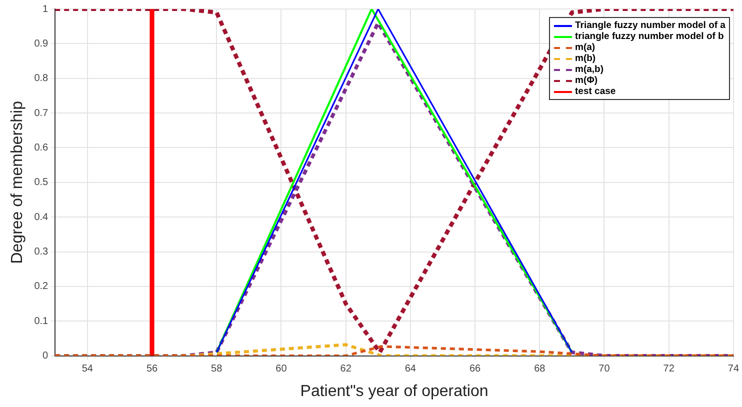 The width and height of the screenshot is (742, 407). I want to click on y-tick-label: 0.5, so click(41, 182).